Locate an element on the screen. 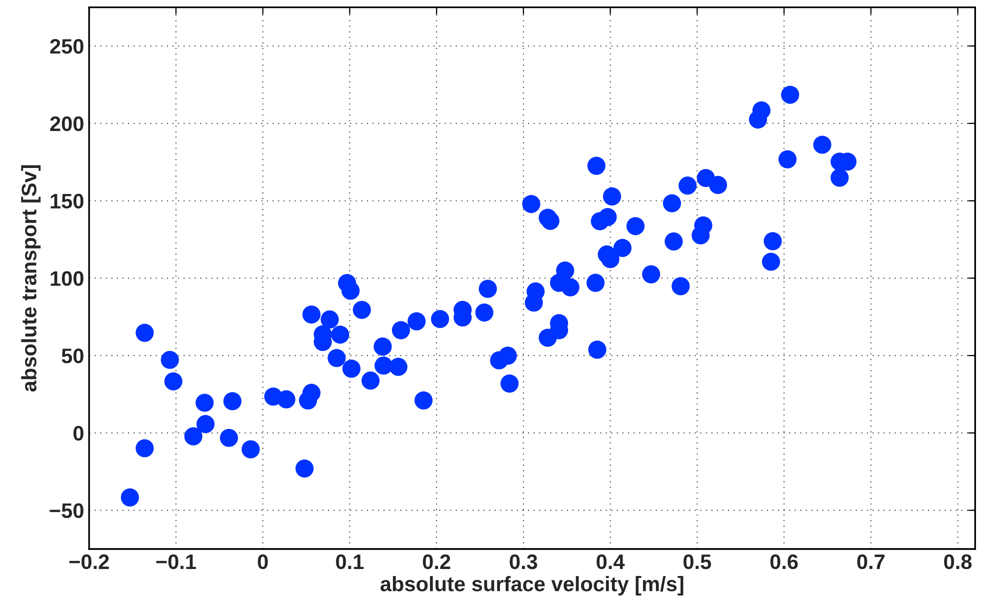 Image resolution: width=990 pixels, height=610 pixels. x-tick-label: 0.6 is located at coordinates (784, 562).